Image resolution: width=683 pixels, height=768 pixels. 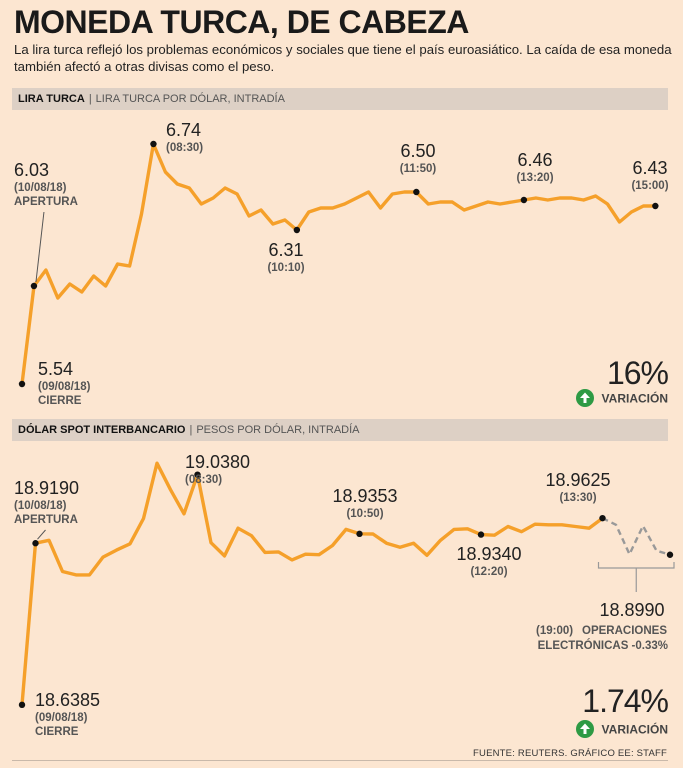 What do you see at coordinates (554, 631) in the screenshot?
I see `dollar-afterhours-time: (19:00)` at bounding box center [554, 631].